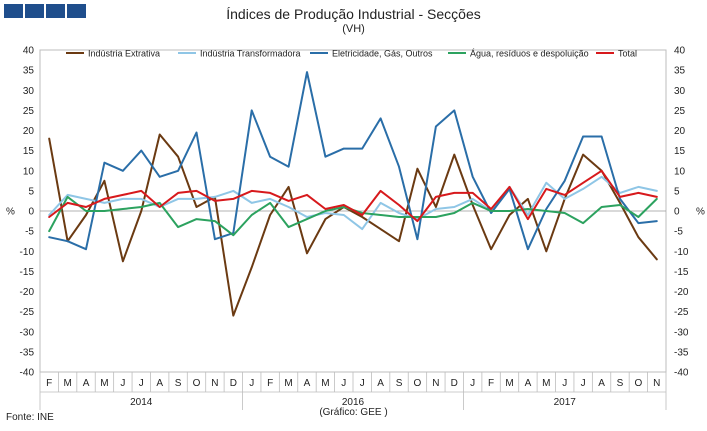  I want to click on y-tick-label-left: -10, so click(27, 252).